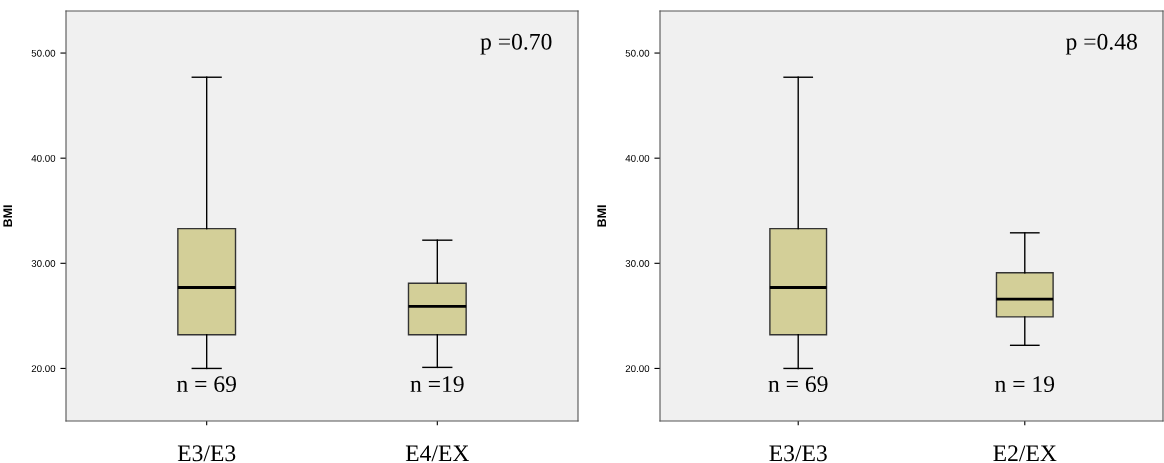 This screenshot has height=463, width=1164. Describe the element at coordinates (1025, 384) in the screenshot. I see `annotation: n = 19` at that location.